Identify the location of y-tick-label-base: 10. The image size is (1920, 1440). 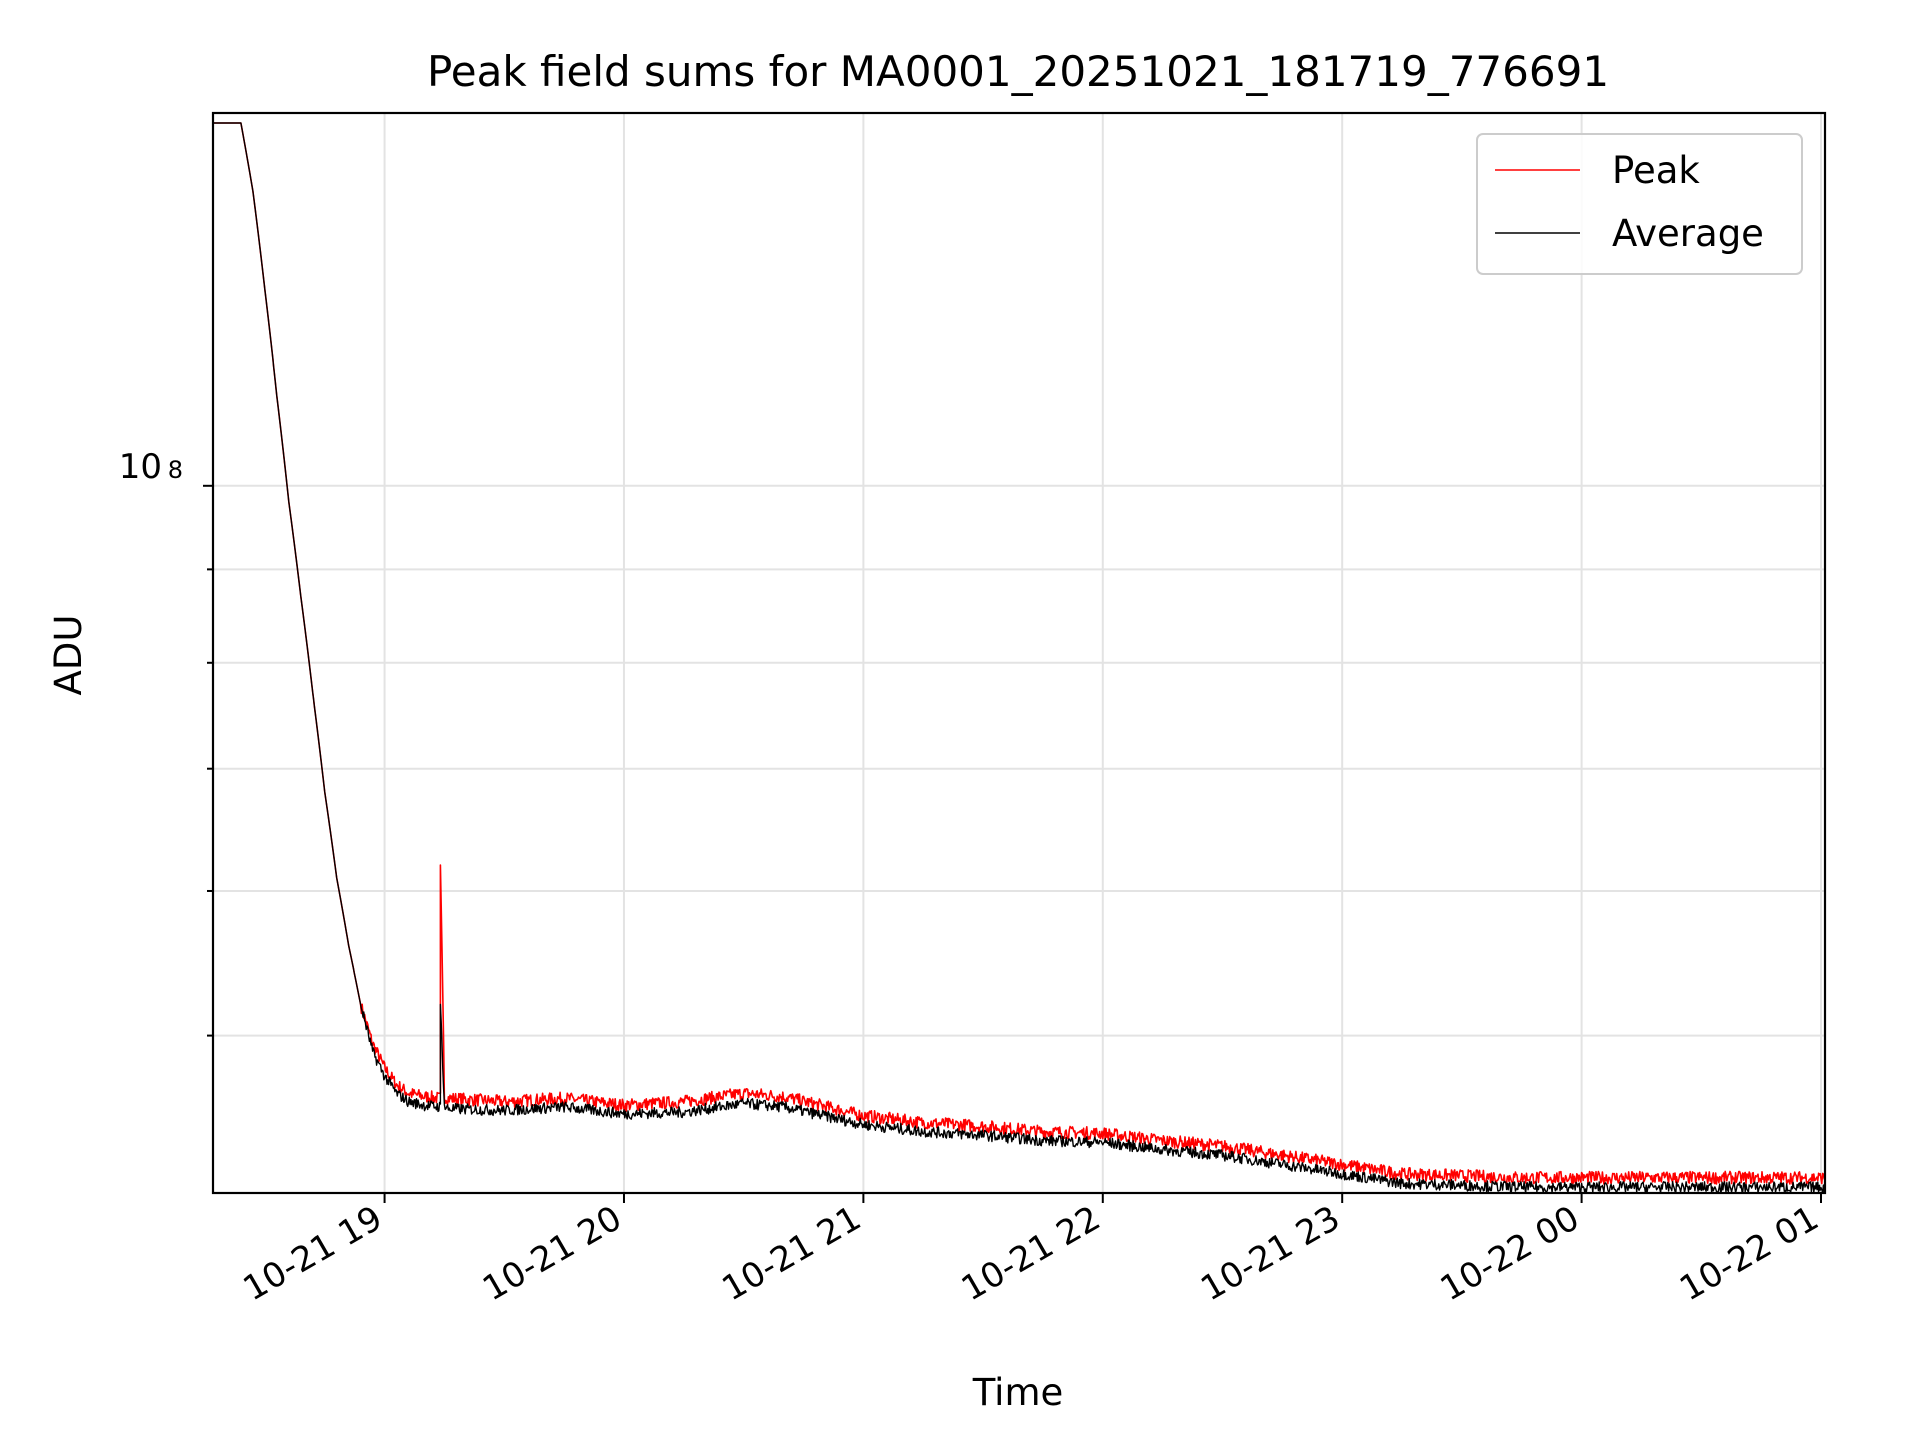
(140, 467).